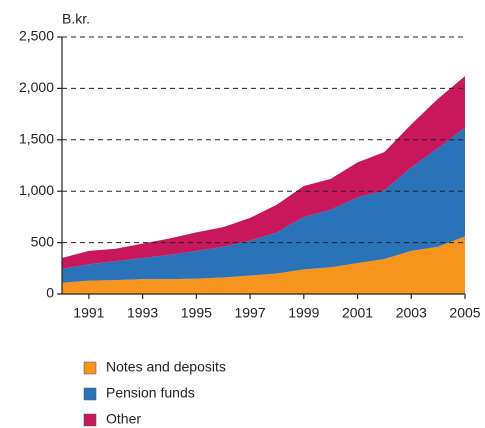 This screenshot has height=428, width=485. I want to click on x-tick-label: 2003, so click(411, 313).